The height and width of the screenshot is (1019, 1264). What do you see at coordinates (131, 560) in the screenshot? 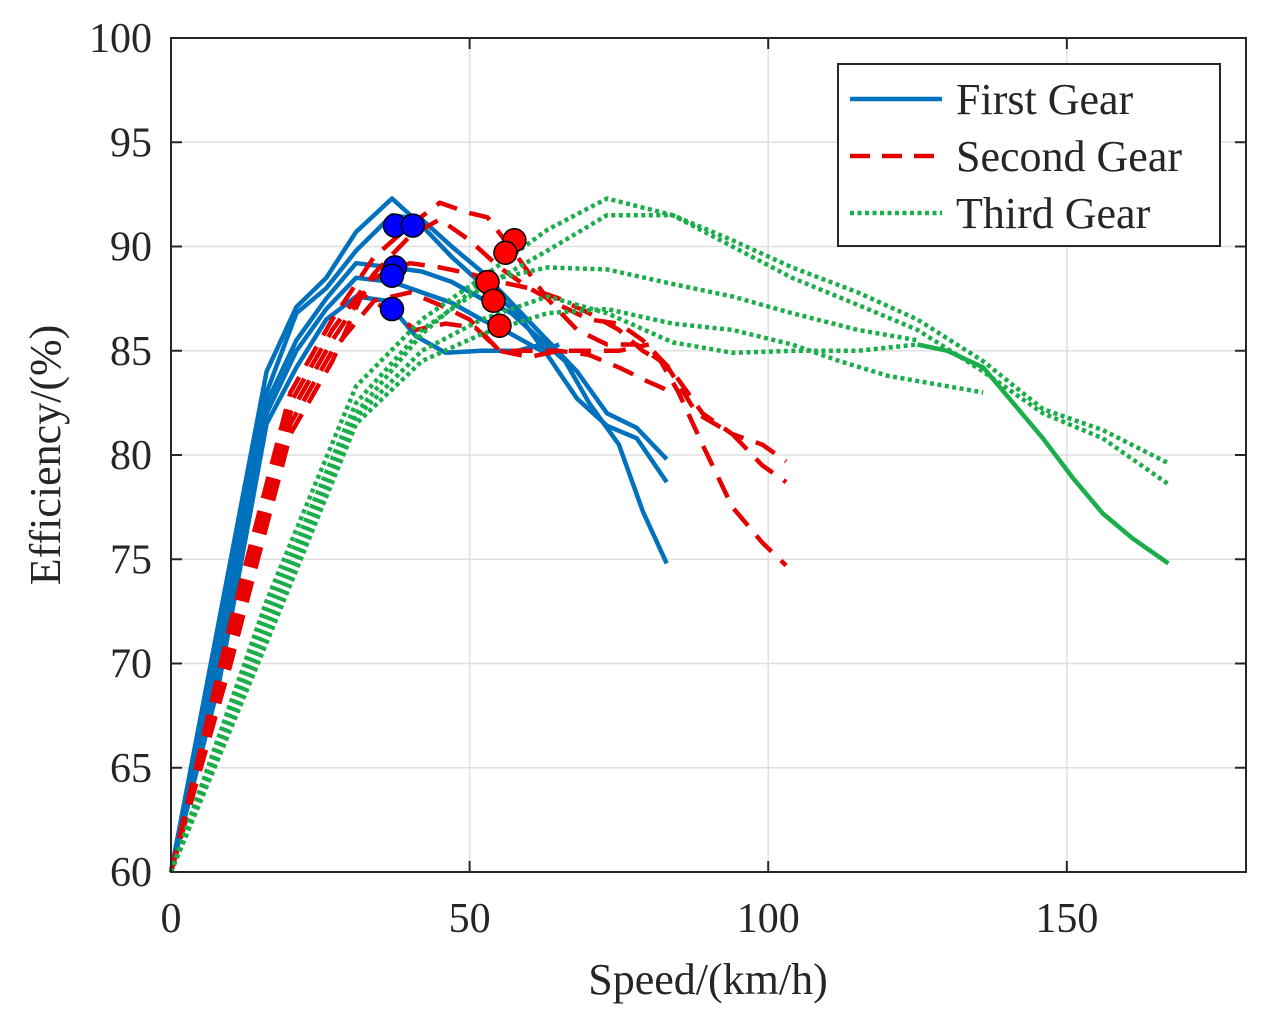
I see `y-tick-label: 75` at bounding box center [131, 560].